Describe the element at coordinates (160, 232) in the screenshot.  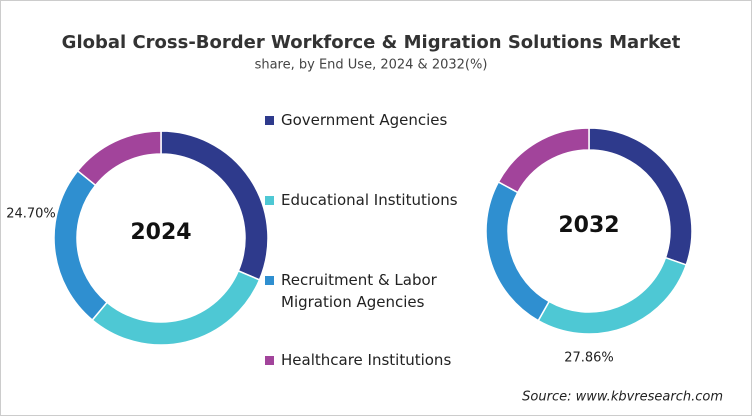
I see `center-label: 2024` at that location.